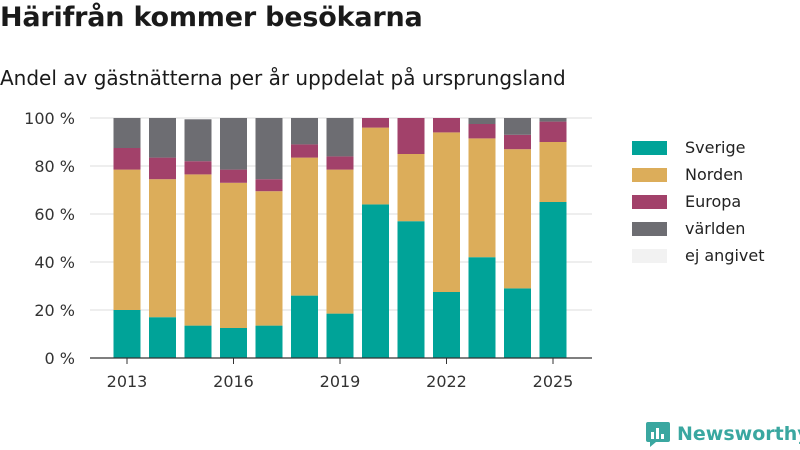  What do you see at coordinates (715, 228) in the screenshot?
I see `legend-label-varlden: världen` at bounding box center [715, 228].